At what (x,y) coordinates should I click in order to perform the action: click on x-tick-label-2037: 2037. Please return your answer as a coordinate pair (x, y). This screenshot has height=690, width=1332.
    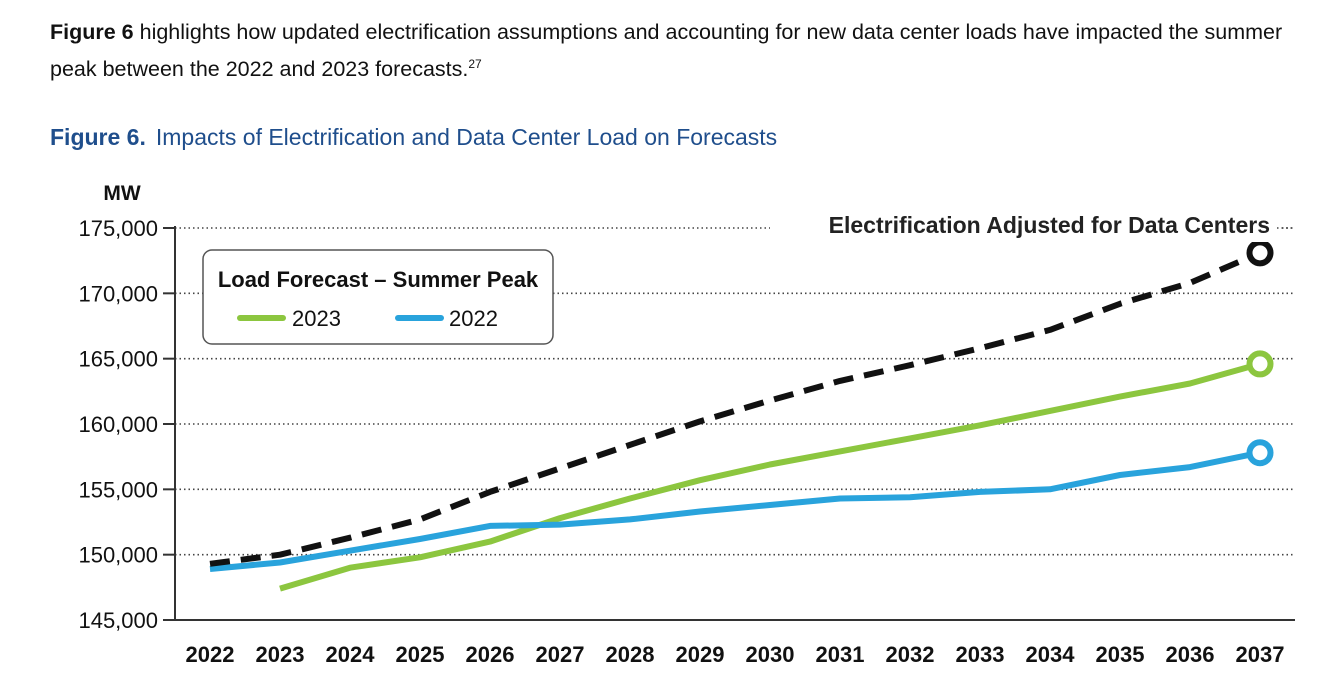
    Looking at the image, I should click on (1260, 654).